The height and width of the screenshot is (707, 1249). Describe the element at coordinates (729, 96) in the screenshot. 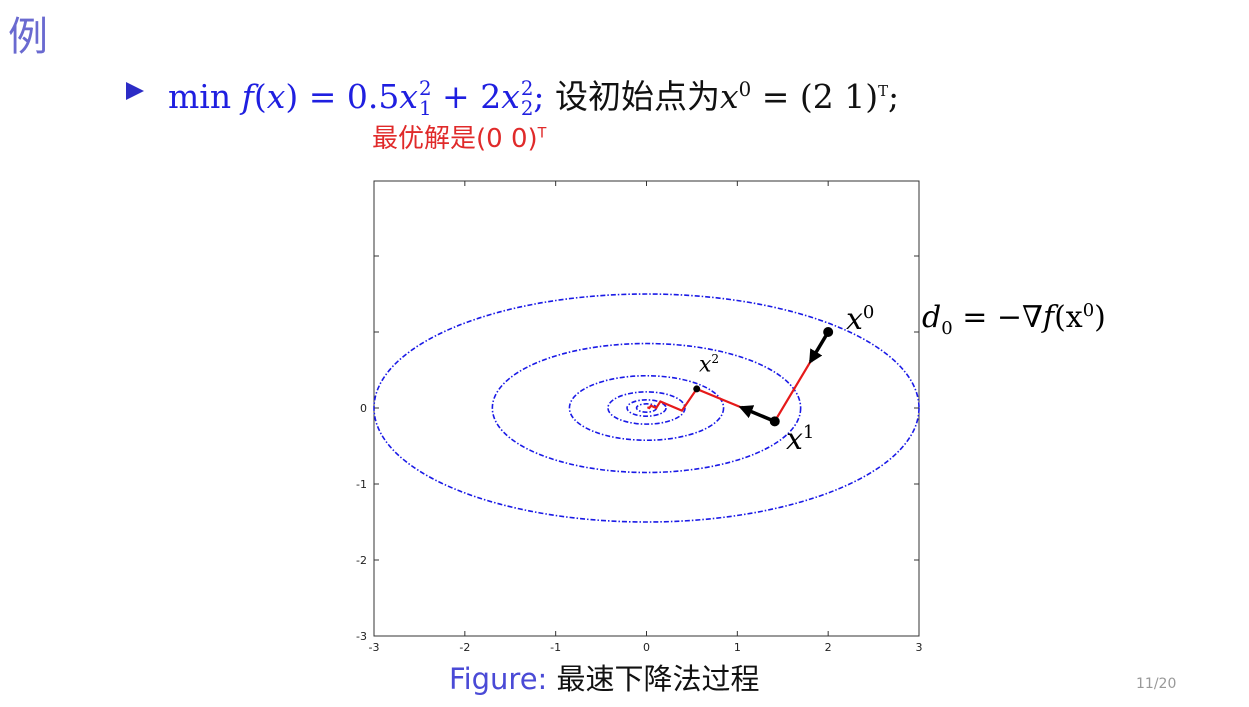

I see `x0-var: x` at that location.